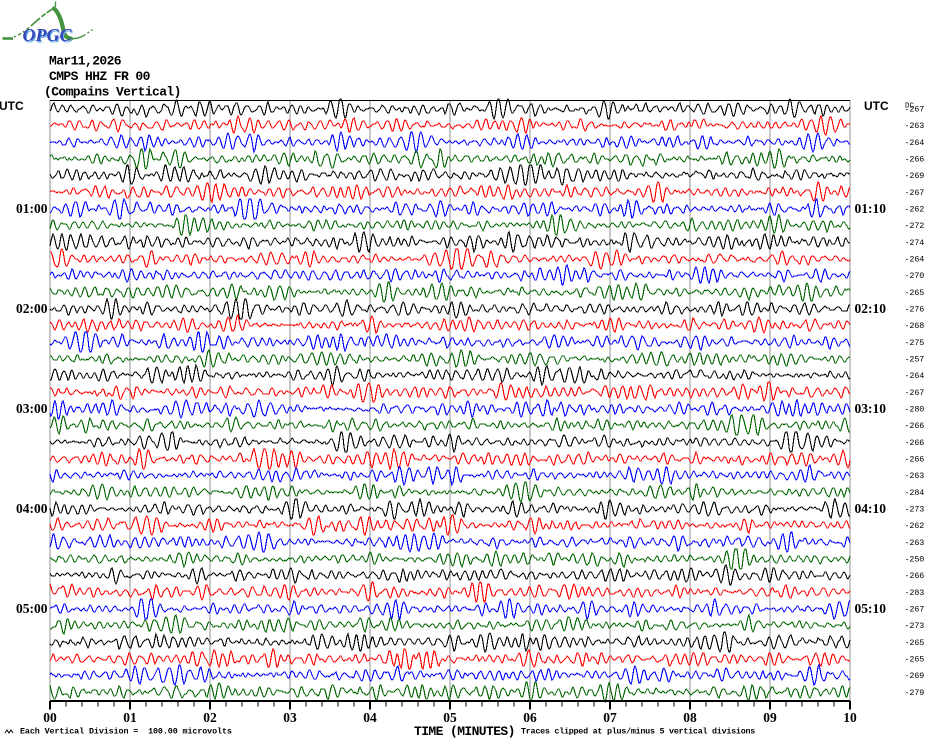 The height and width of the screenshot is (744, 930). I want to click on svg-text: -276, so click(915, 310).